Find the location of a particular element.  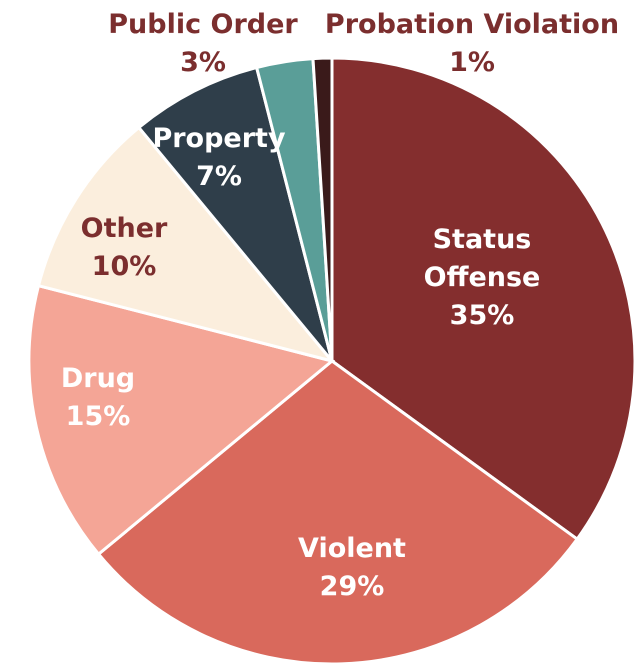

slice-label: Status Offense 35% is located at coordinates (482, 278).